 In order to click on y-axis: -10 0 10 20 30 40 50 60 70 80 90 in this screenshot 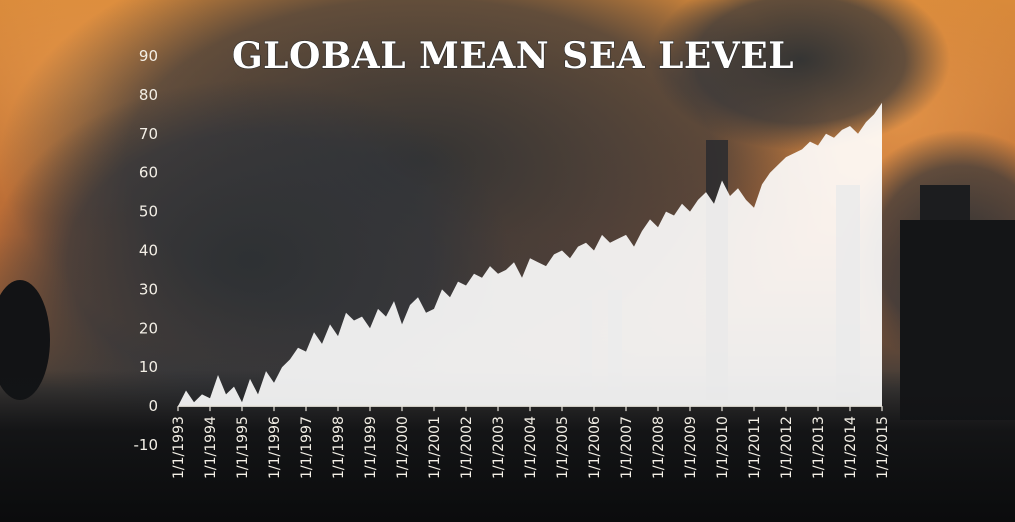, I will do `click(146, 250)`.